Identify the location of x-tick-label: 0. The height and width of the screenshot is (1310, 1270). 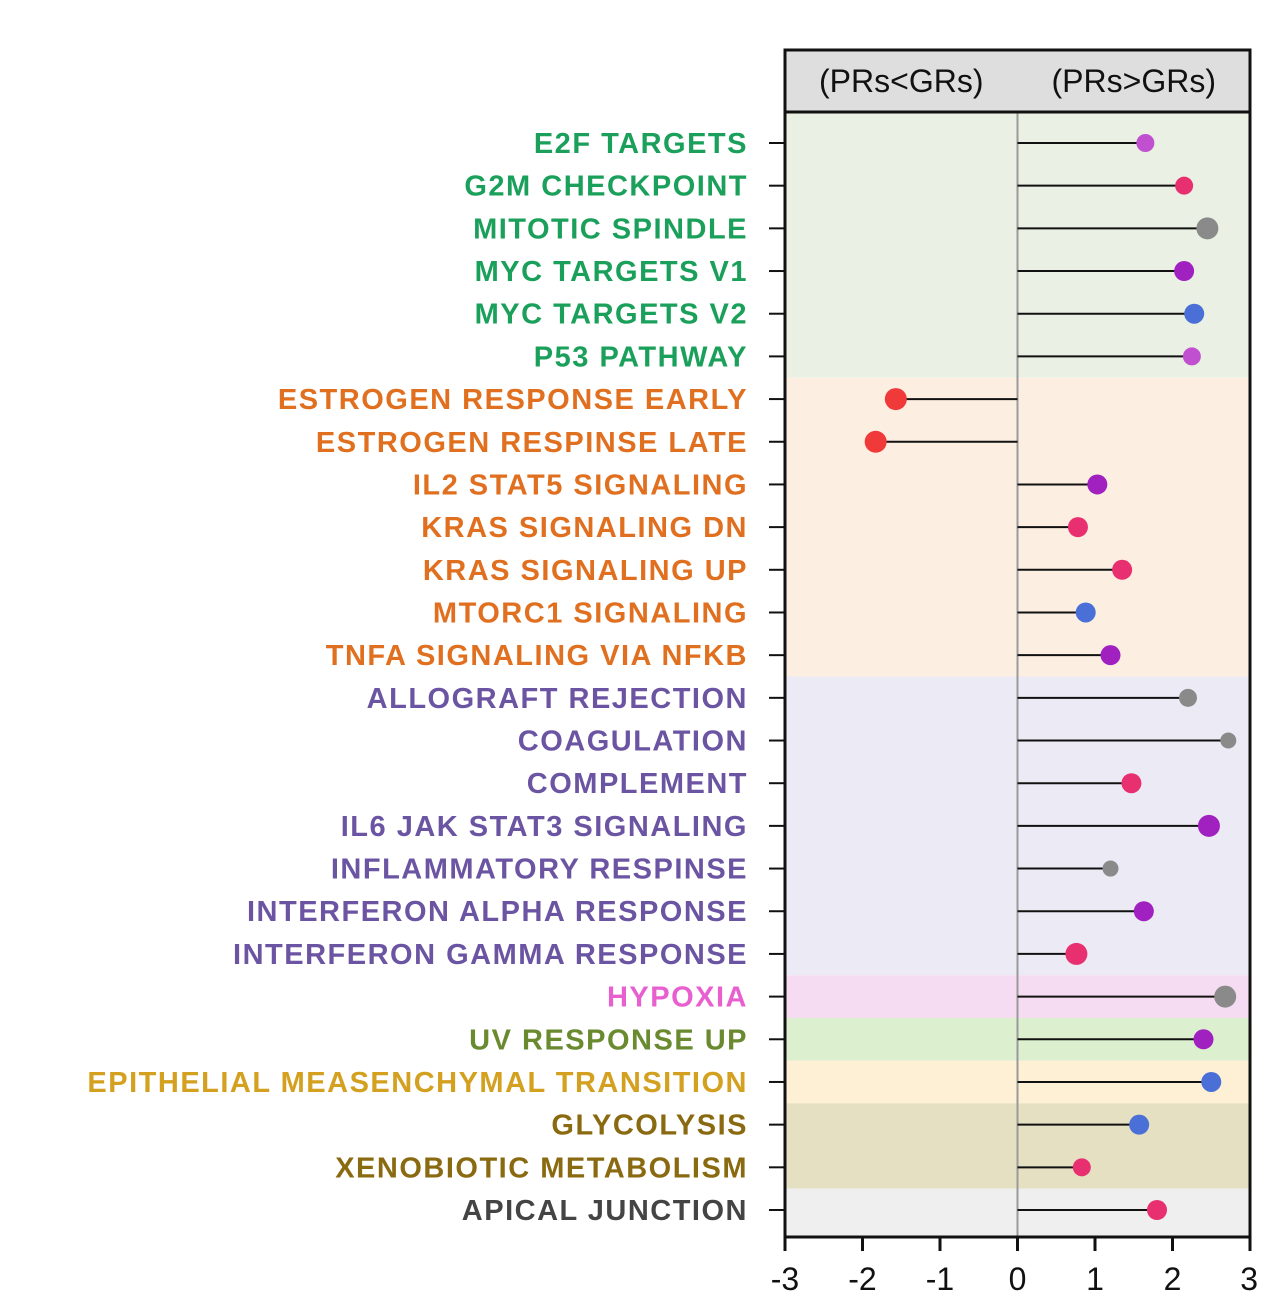
(1018, 1279).